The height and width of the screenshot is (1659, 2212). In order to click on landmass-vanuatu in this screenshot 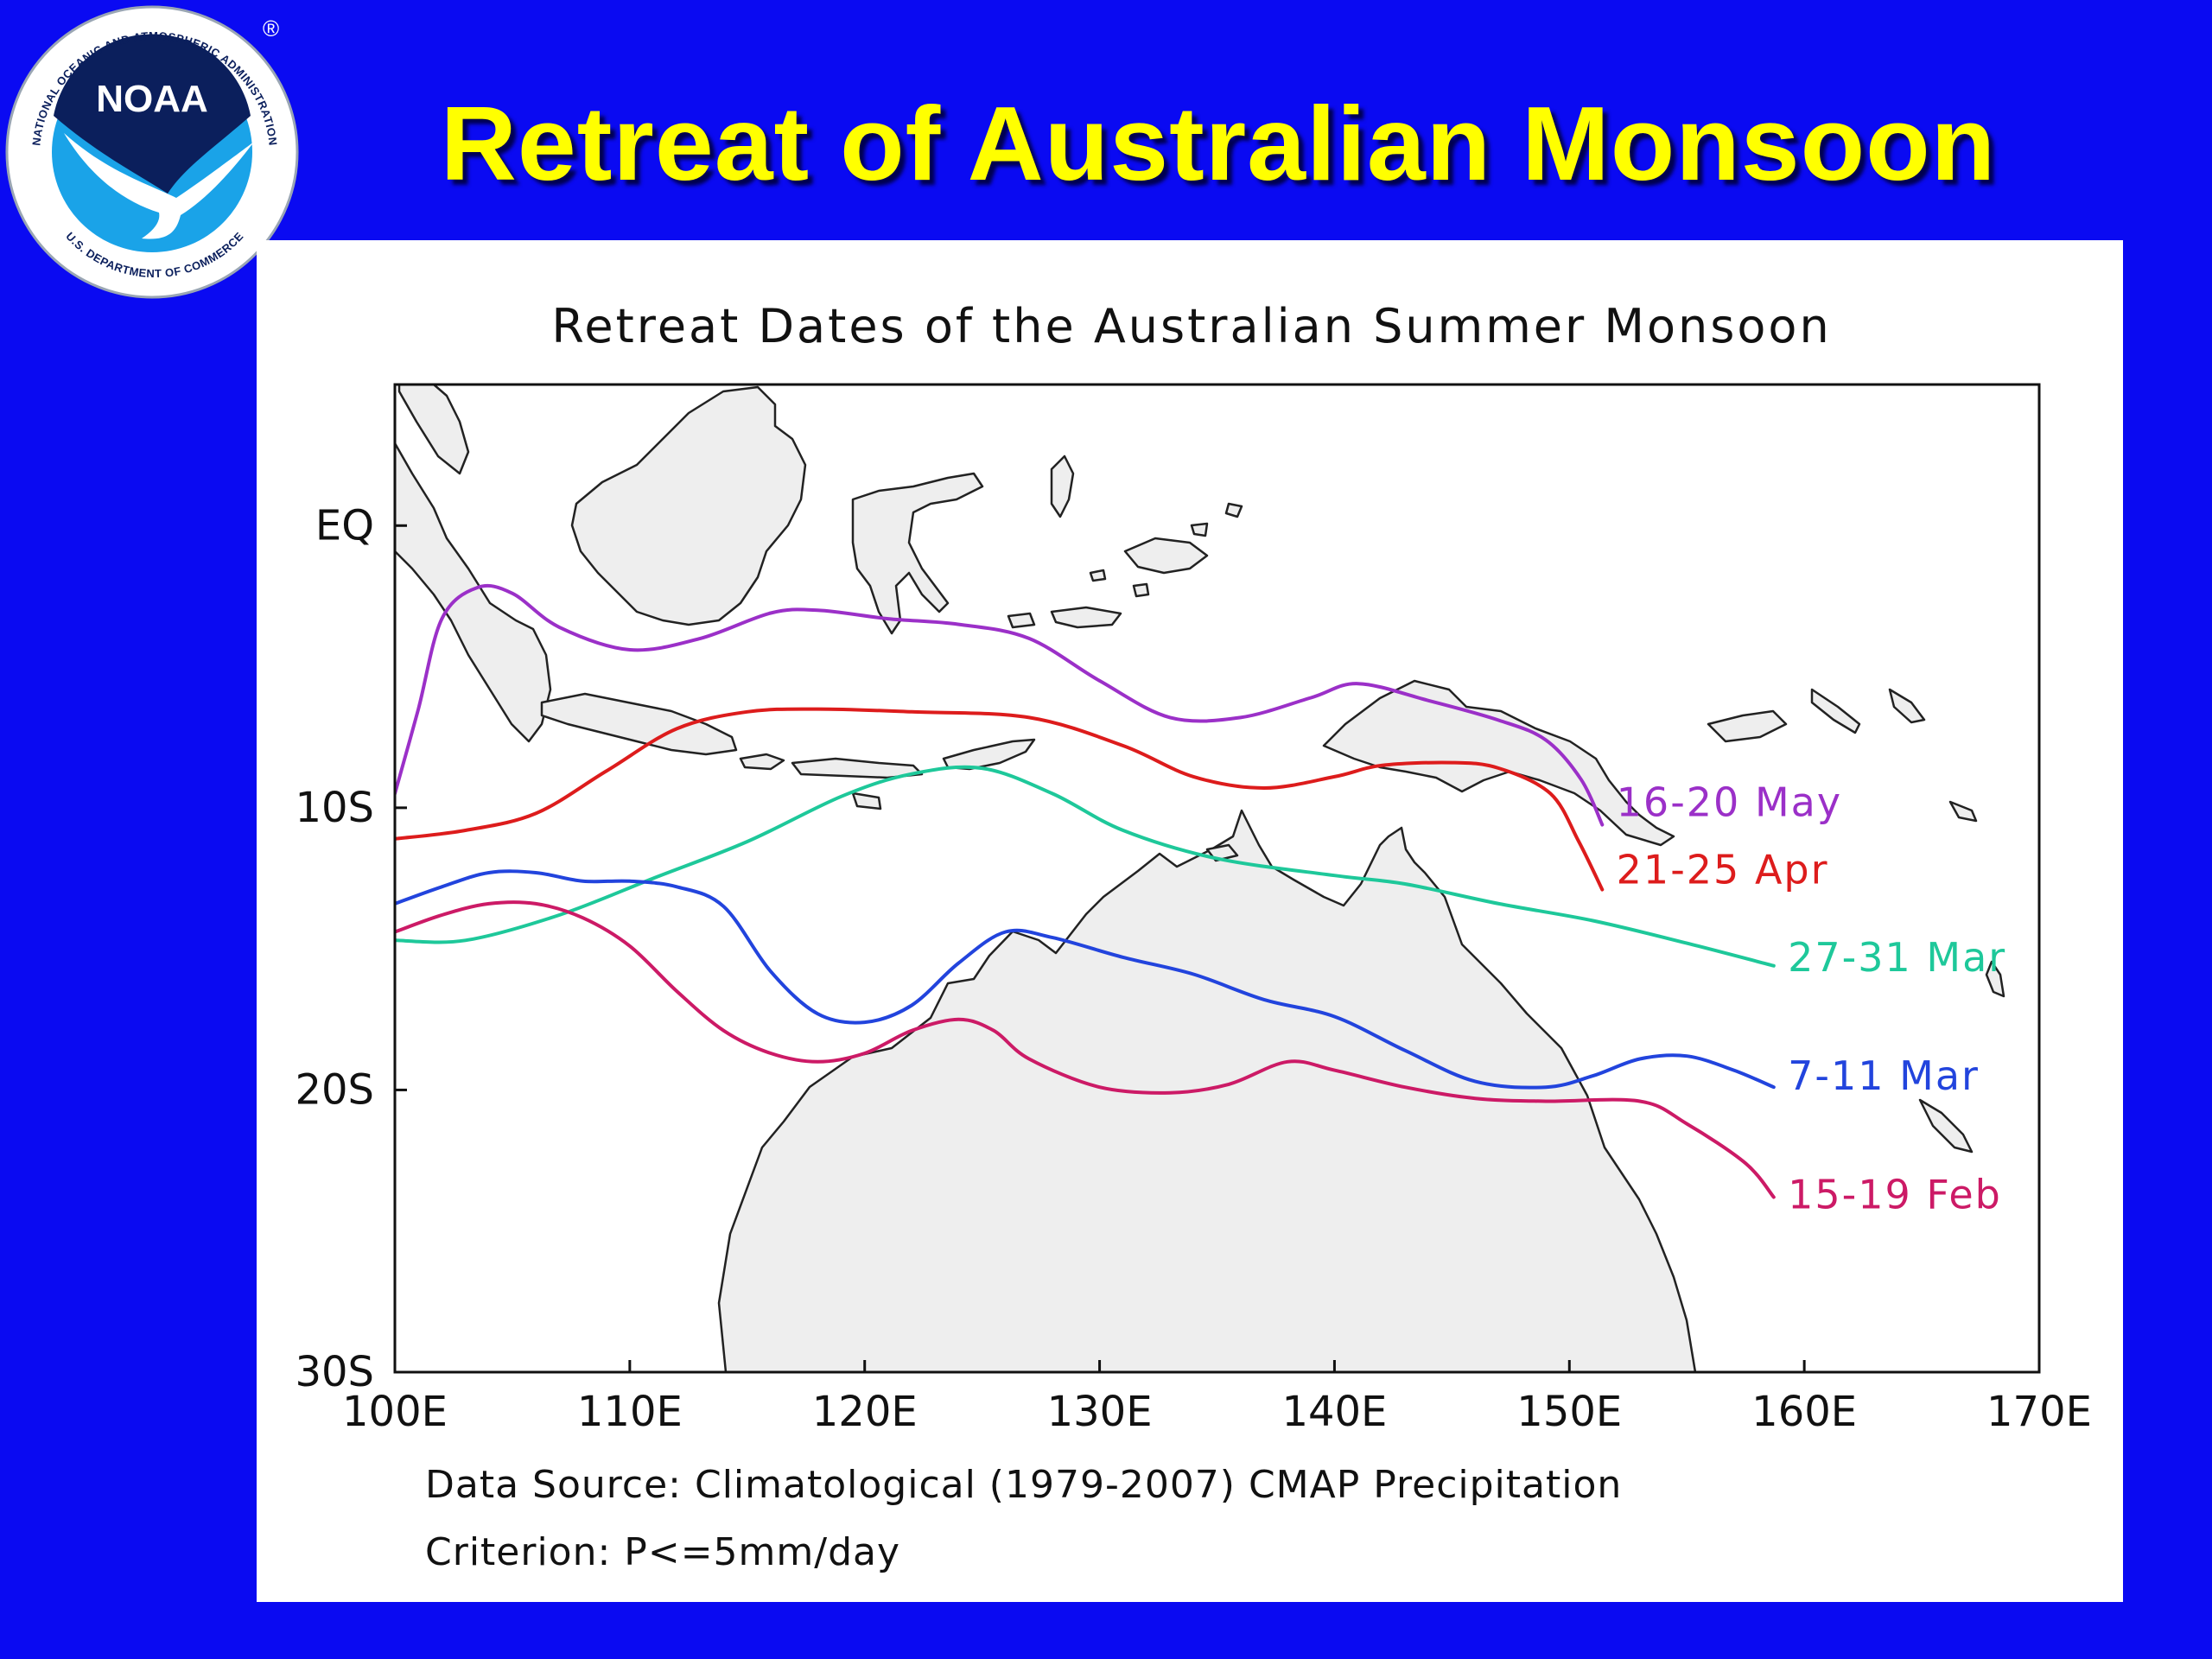, I will do `click(1995, 979)`.